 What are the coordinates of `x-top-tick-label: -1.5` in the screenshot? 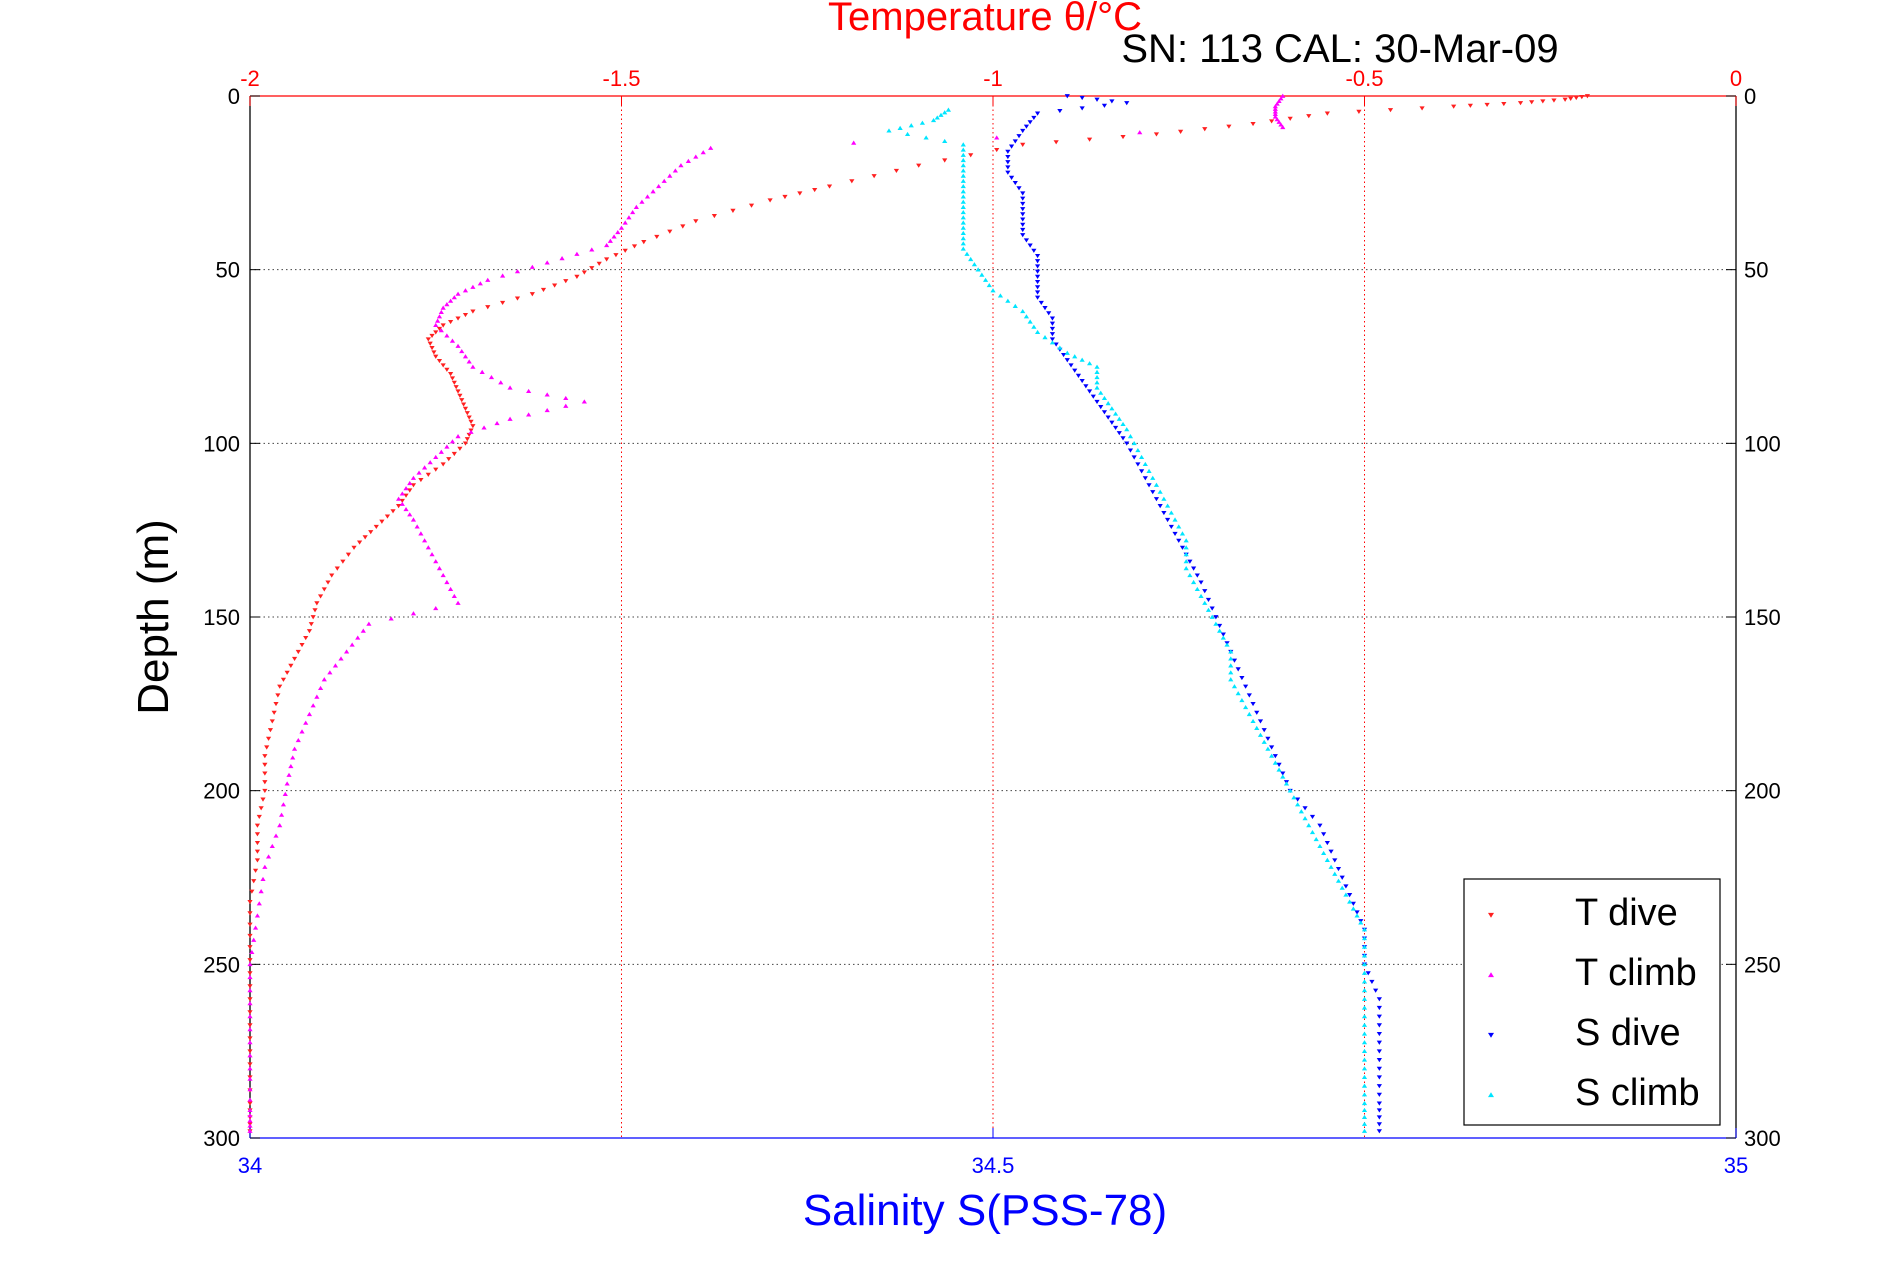 It's located at (622, 78).